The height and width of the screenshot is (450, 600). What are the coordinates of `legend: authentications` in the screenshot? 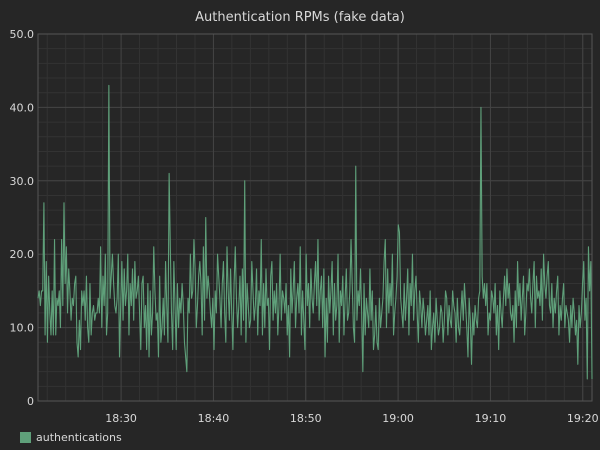 It's located at (71, 437).